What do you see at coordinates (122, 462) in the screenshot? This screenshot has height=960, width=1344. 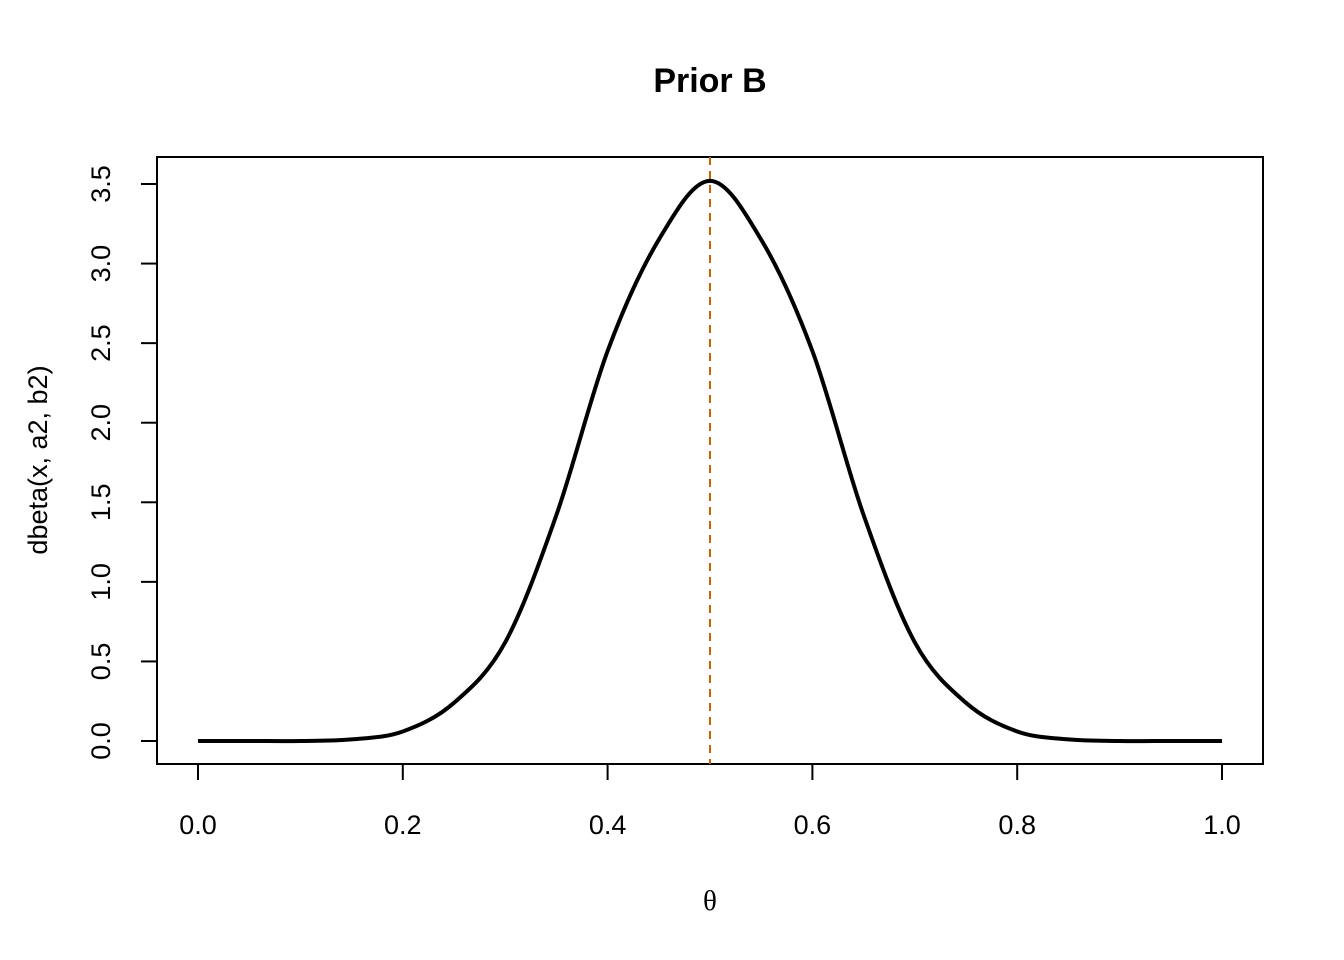 I see `y-axis: 0.0 0.5 1.0 1.5 2.0 2.5 3.0 3.5` at bounding box center [122, 462].